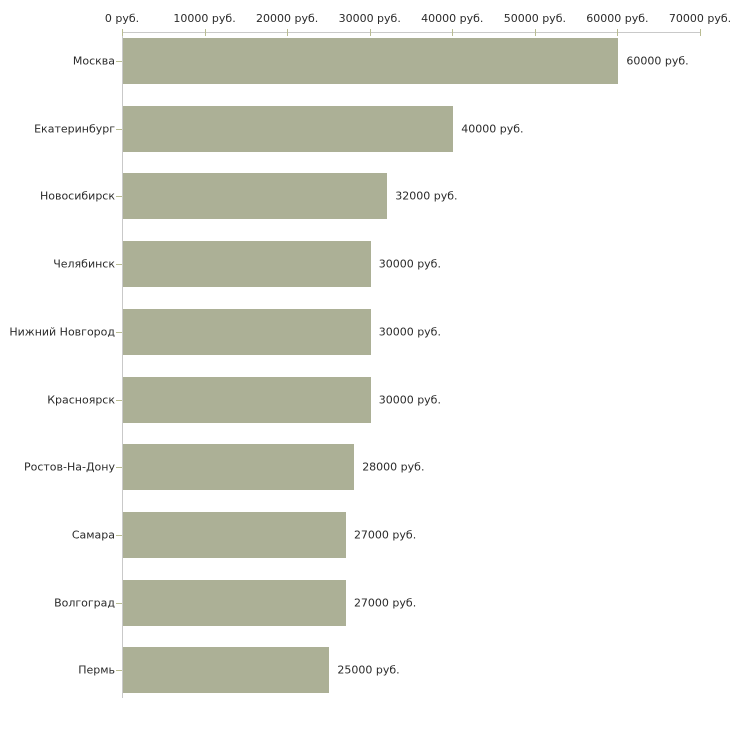 The height and width of the screenshot is (730, 730). Describe the element at coordinates (77, 196) in the screenshot. I see `category-label: Новосибирск` at that location.